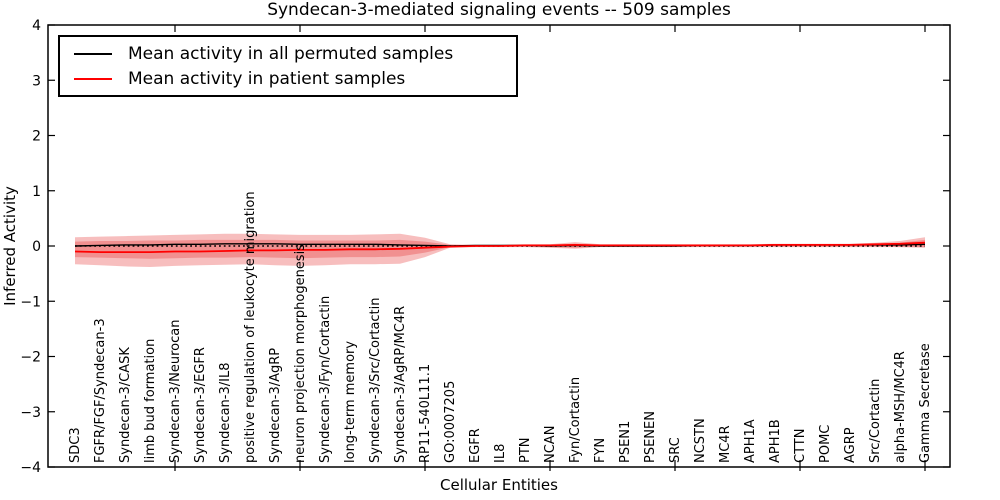  What do you see at coordinates (825, 444) in the screenshot?
I see `x-category-label: POMC` at bounding box center [825, 444].